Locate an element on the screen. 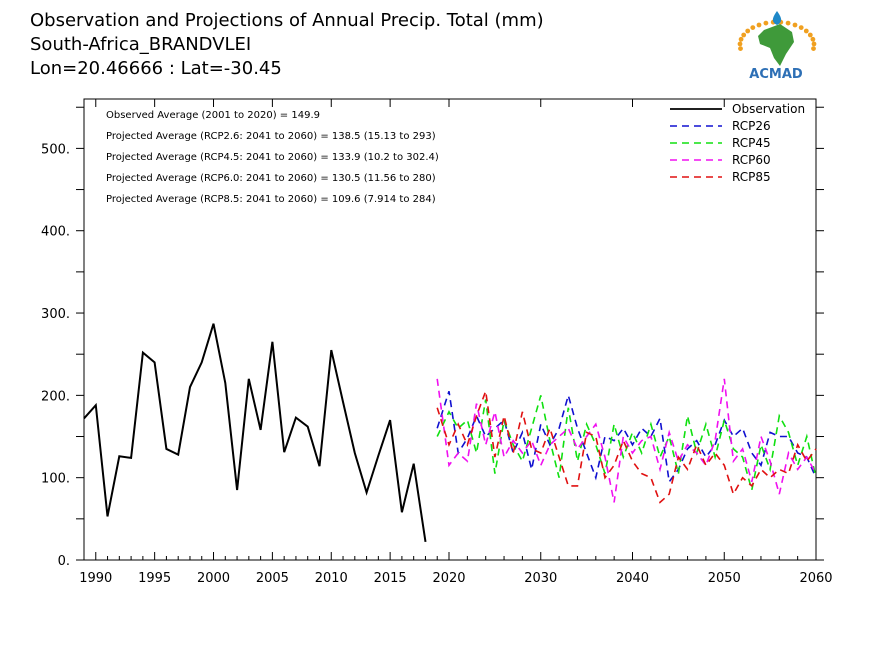 The width and height of the screenshot is (879, 659). logo-text: ACMAD is located at coordinates (776, 74).